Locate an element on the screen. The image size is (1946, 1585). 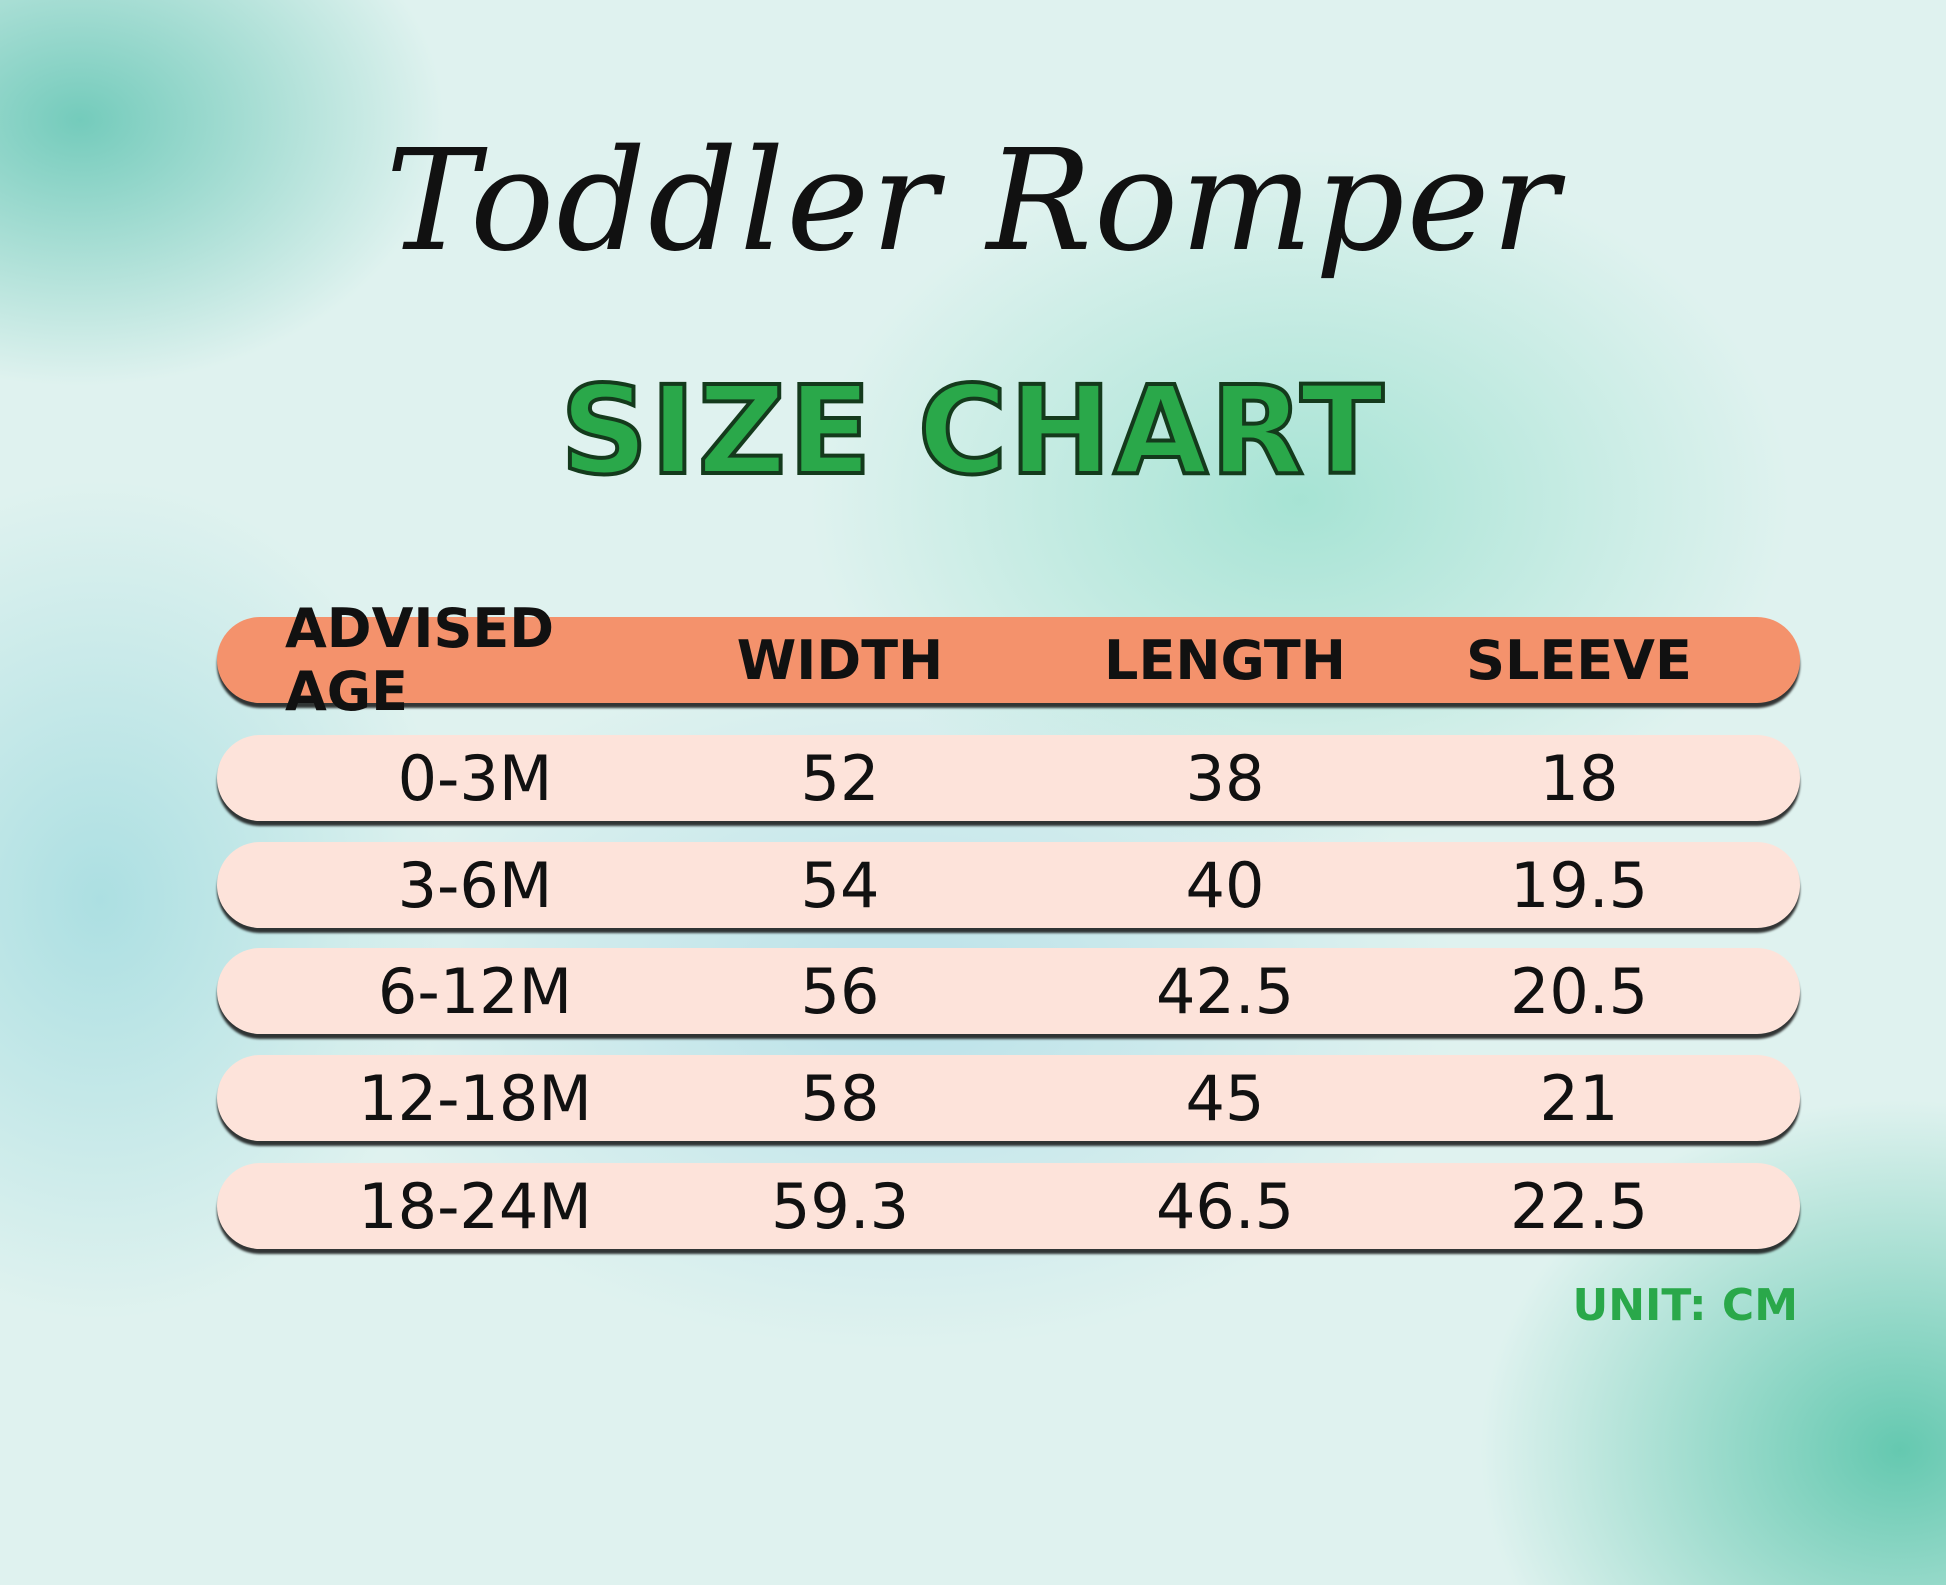
table-row: 6-12M 56 42.5 20.5 is located at coordinates (1008, 991).